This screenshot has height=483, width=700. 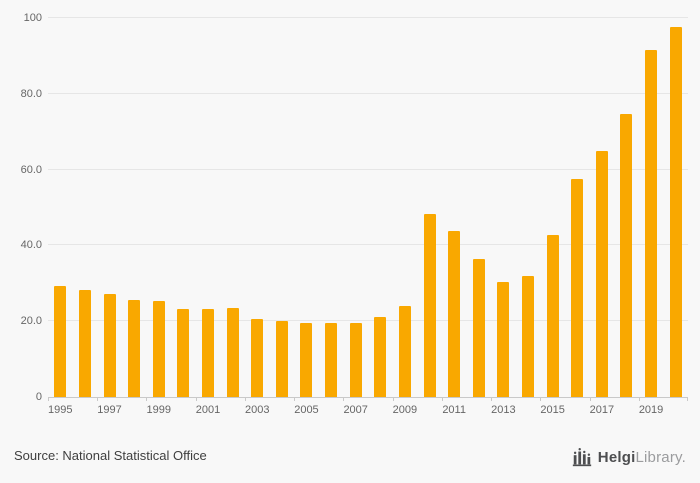 I want to click on x-tick-label: 1999, so click(x=158, y=410).